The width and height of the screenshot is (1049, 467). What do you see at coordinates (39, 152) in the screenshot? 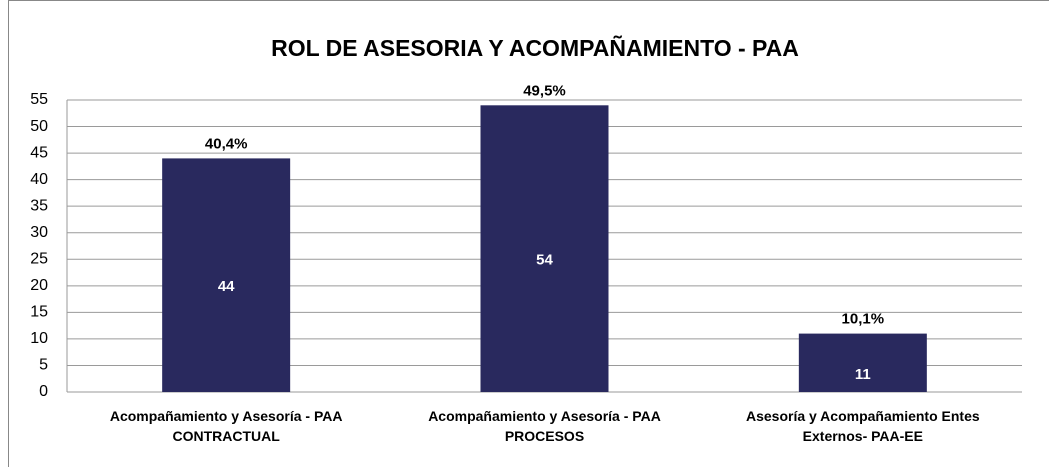
I see `y-tick-label: 45` at bounding box center [39, 152].